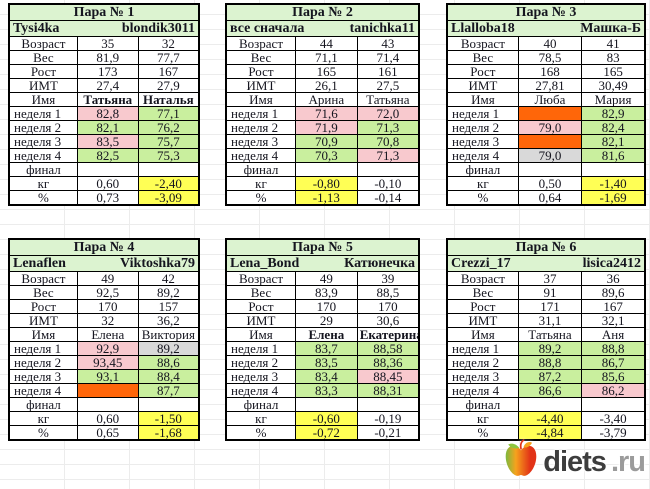 This screenshot has width=650, height=489. I want to click on value-cell: 32, so click(168, 43).